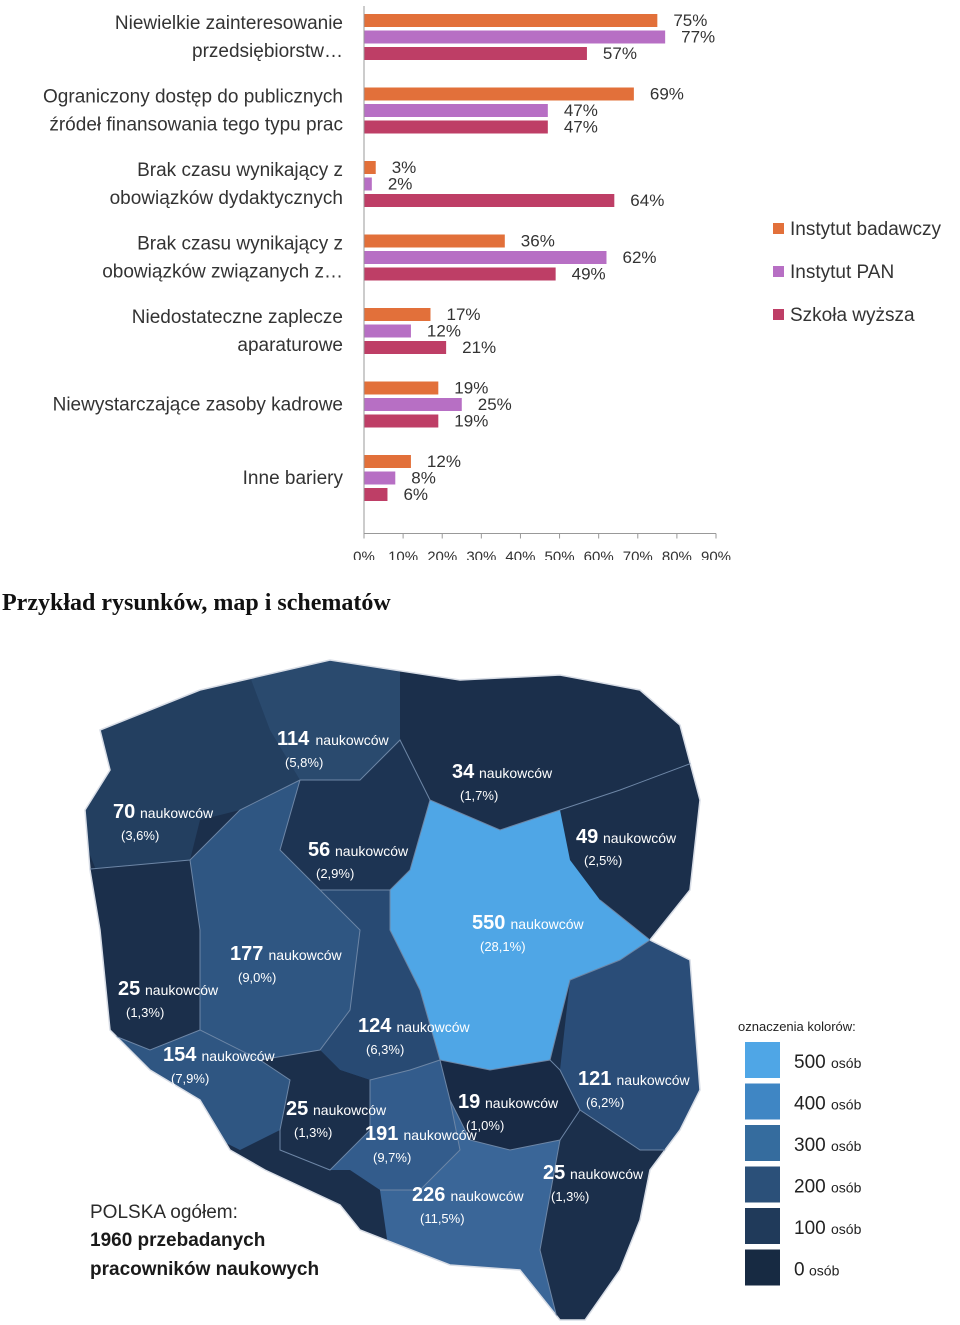  Describe the element at coordinates (589, 274) in the screenshot. I see `data-label: 49%` at that location.